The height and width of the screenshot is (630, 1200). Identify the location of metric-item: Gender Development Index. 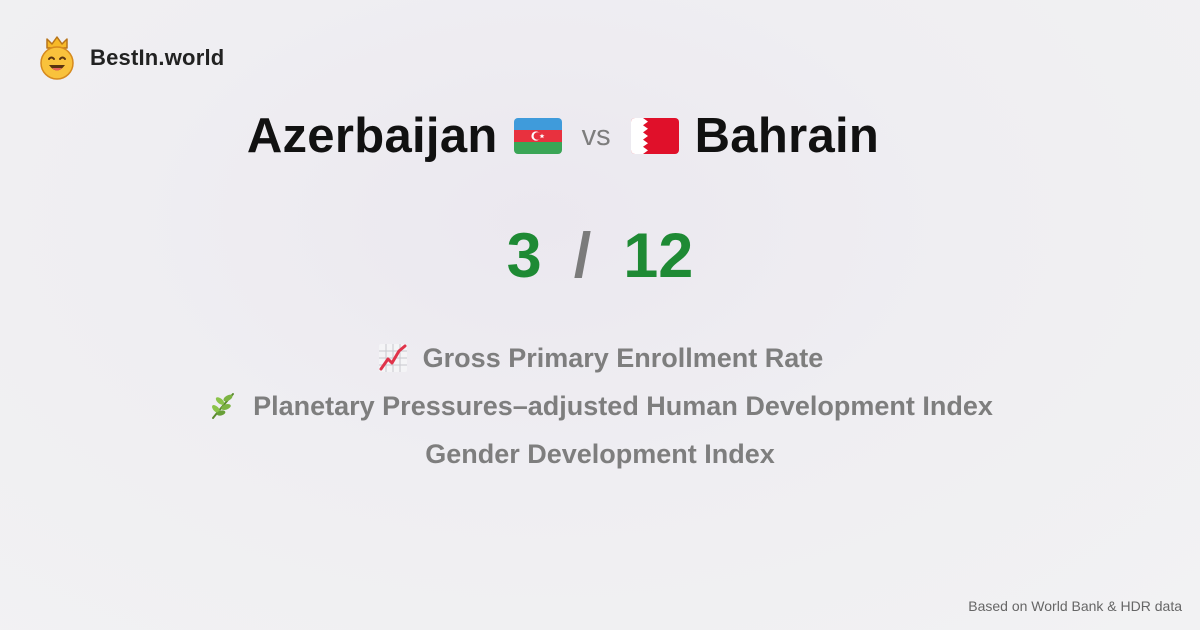
(600, 454).